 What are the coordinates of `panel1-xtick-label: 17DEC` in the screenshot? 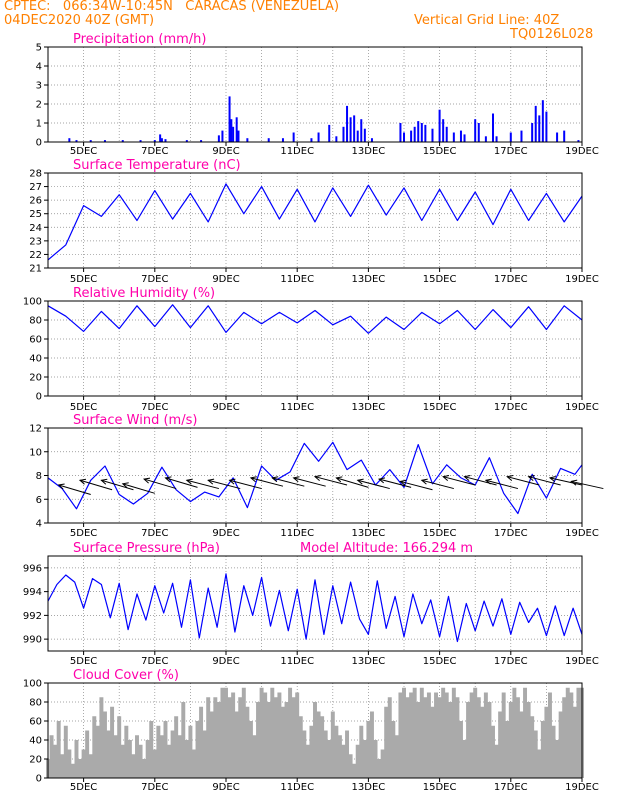 It's located at (511, 151).